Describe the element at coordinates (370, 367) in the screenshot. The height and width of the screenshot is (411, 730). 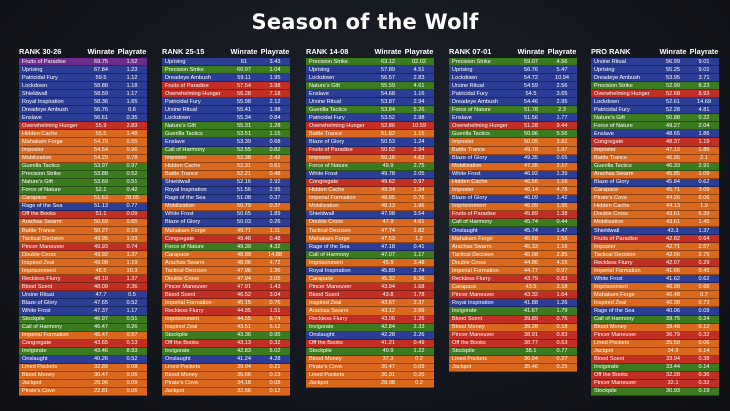
I see `table-row: Pirate's Cove 30.47 0.09` at that location.